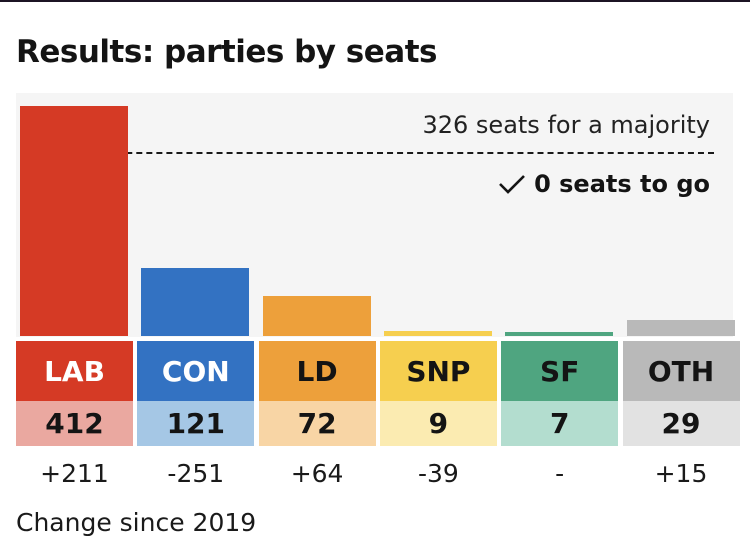 The image size is (750, 552). What do you see at coordinates (317, 371) in the screenshot?
I see `party-label-ld: LD` at bounding box center [317, 371].